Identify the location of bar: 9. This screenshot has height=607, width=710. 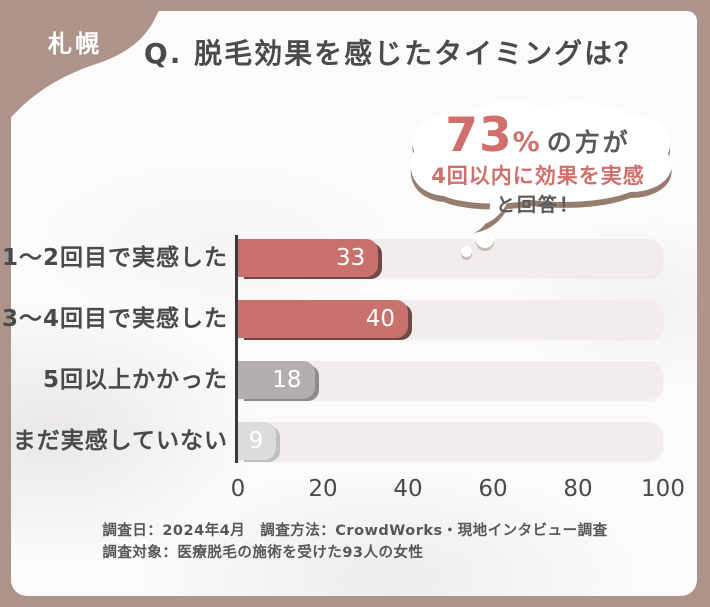
(257, 441).